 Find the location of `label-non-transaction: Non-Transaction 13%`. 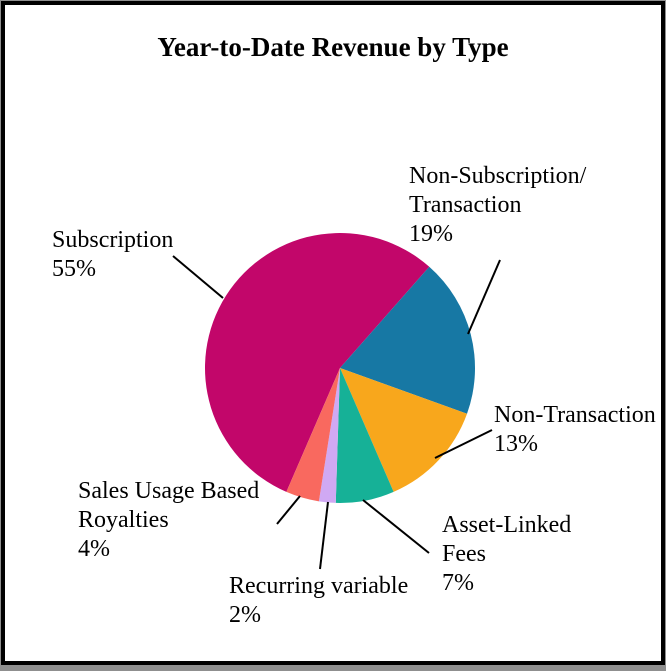

label-non-transaction: Non-Transaction 13% is located at coordinates (575, 430).